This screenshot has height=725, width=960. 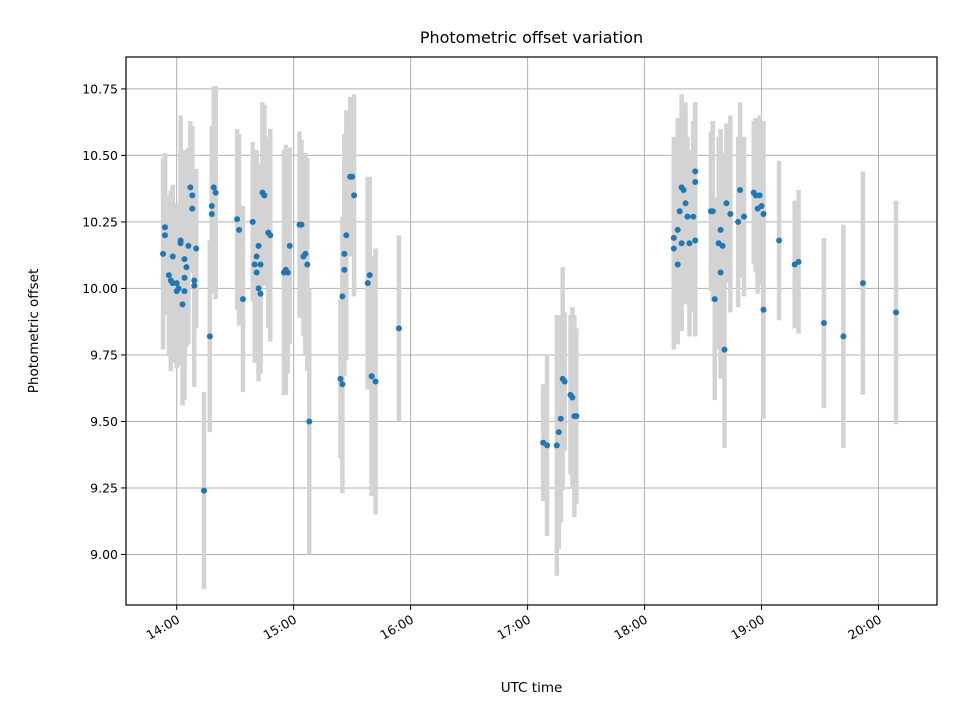 What do you see at coordinates (162, 627) in the screenshot?
I see `x-tick-label: 14:00` at bounding box center [162, 627].